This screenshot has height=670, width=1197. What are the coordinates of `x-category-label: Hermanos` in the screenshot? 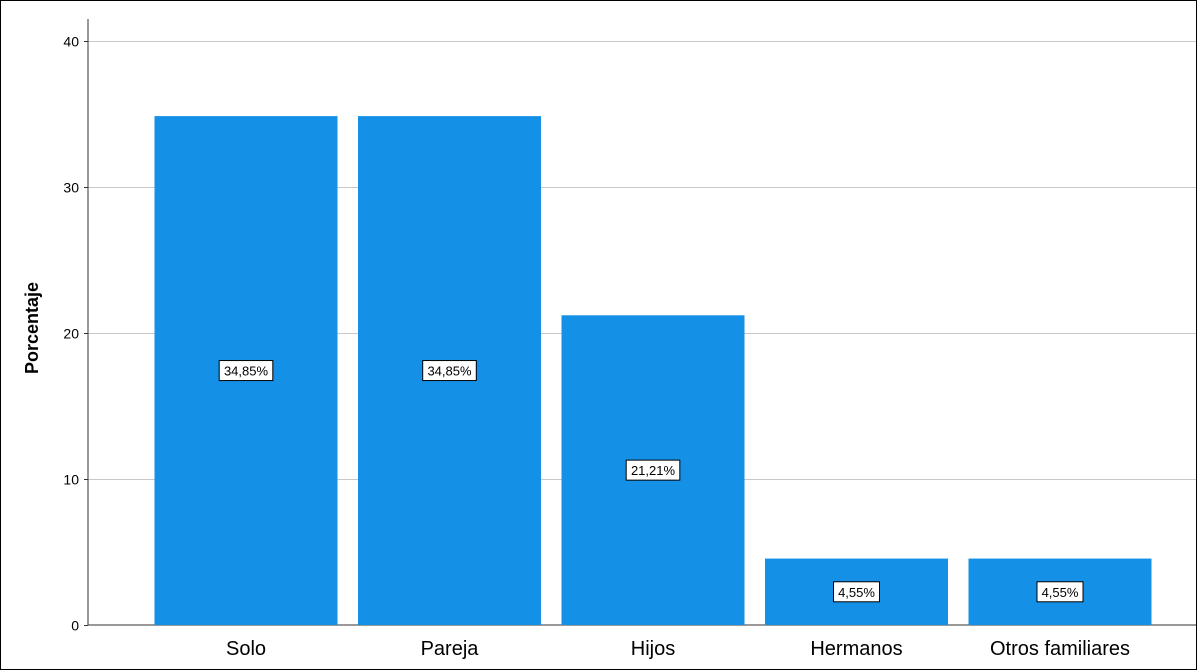 It's located at (856, 649).